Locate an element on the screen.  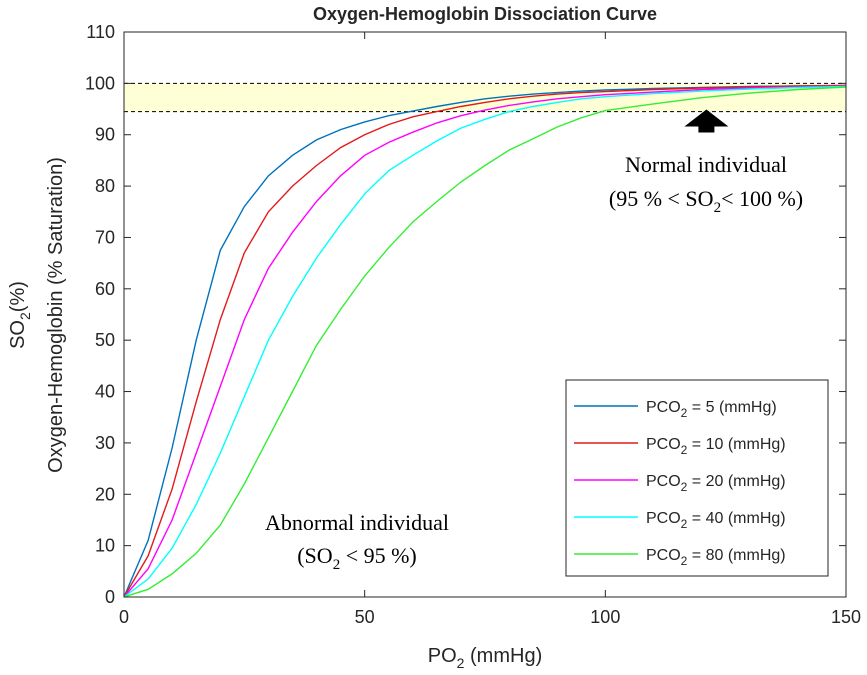
normal-annotation-line2-a: (95 % < SO is located at coordinates (661, 198).